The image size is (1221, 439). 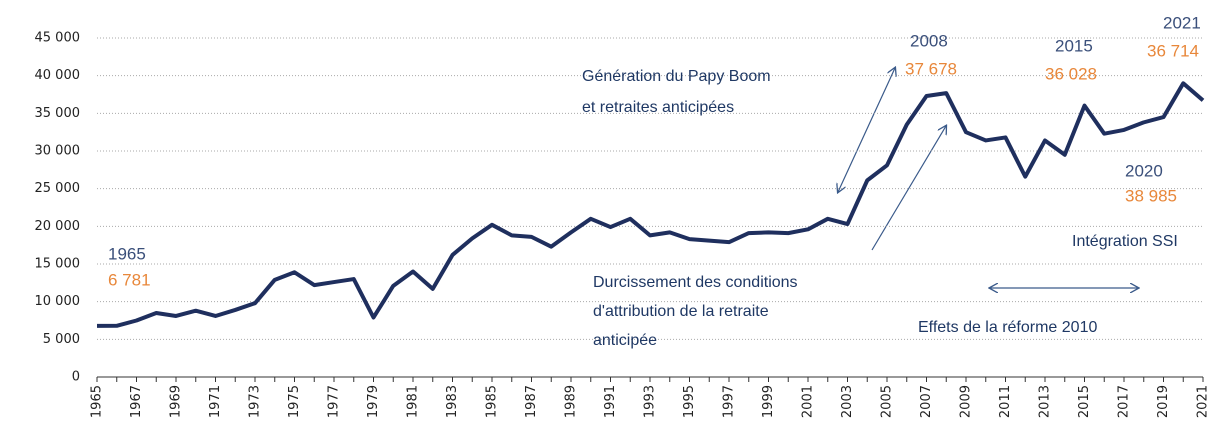 What do you see at coordinates (1203, 401) in the screenshot?
I see `x-tick-label: 2021` at bounding box center [1203, 401].